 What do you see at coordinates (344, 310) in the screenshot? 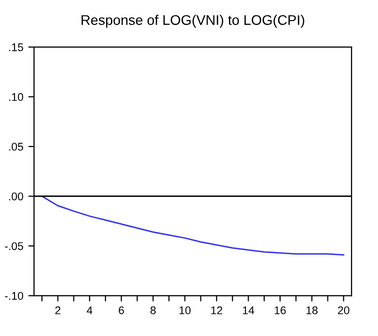
I see `x-tick-label: 20` at bounding box center [344, 310].